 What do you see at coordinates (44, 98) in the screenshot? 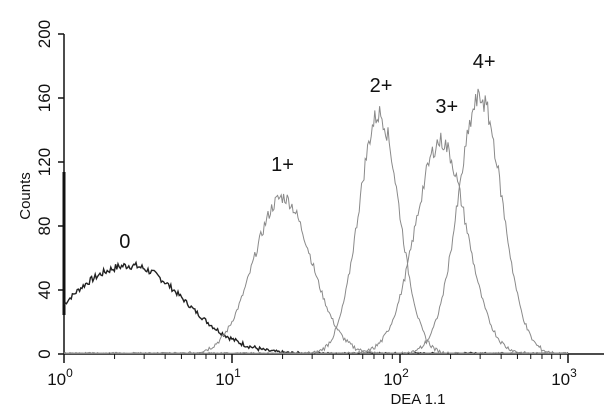
I see `y-tick-label-160: 160` at bounding box center [44, 98].